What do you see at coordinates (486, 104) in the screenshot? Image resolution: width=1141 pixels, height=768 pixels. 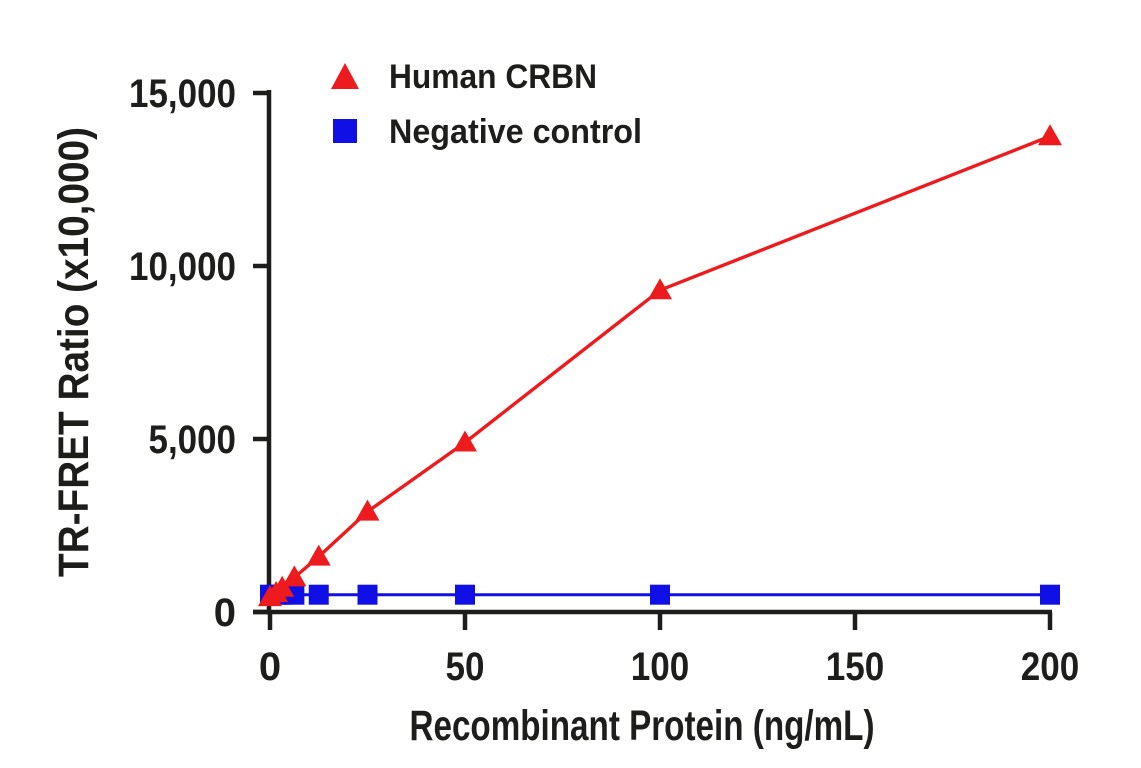 I see `legend: Human CRBN Negative control` at bounding box center [486, 104].